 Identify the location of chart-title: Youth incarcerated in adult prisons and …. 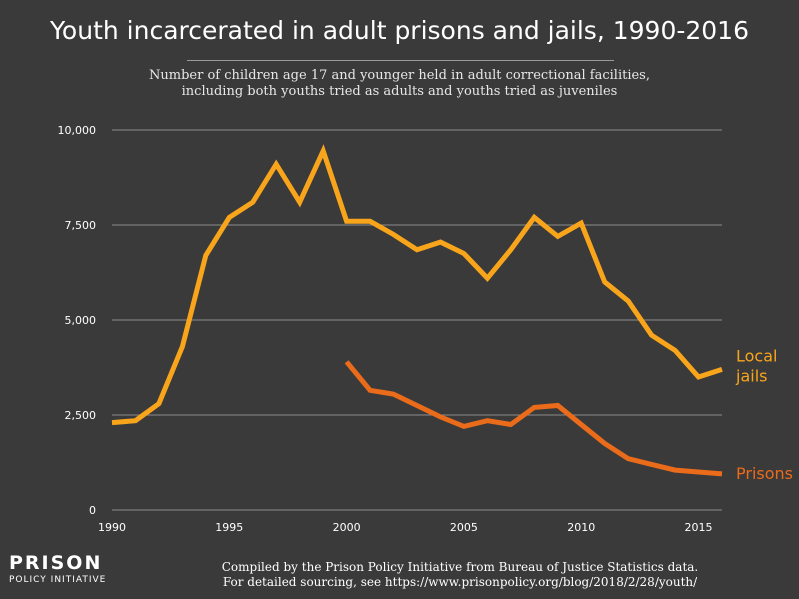
(399, 30).